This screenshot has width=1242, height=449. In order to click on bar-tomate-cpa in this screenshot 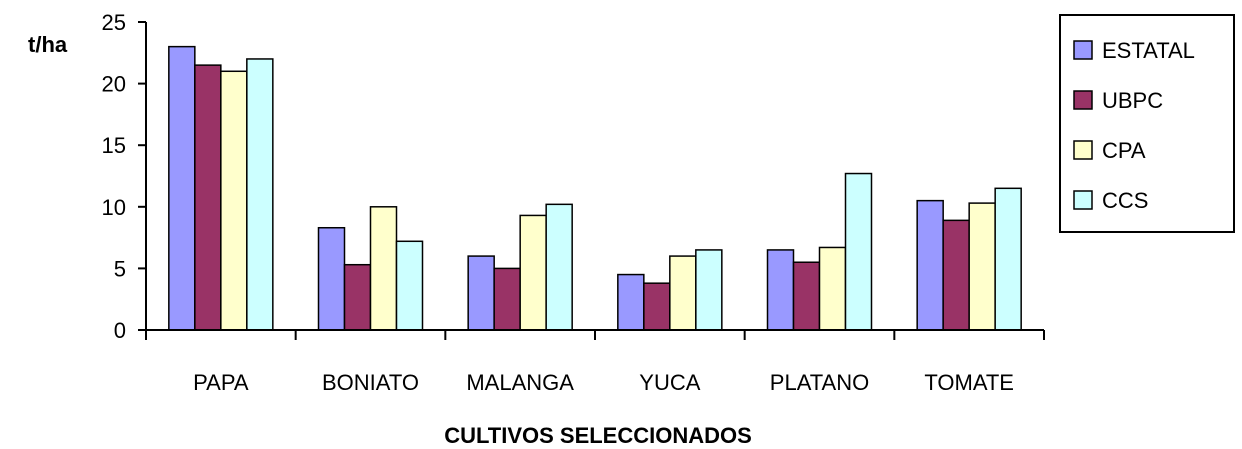, I will do `click(982, 266)`.